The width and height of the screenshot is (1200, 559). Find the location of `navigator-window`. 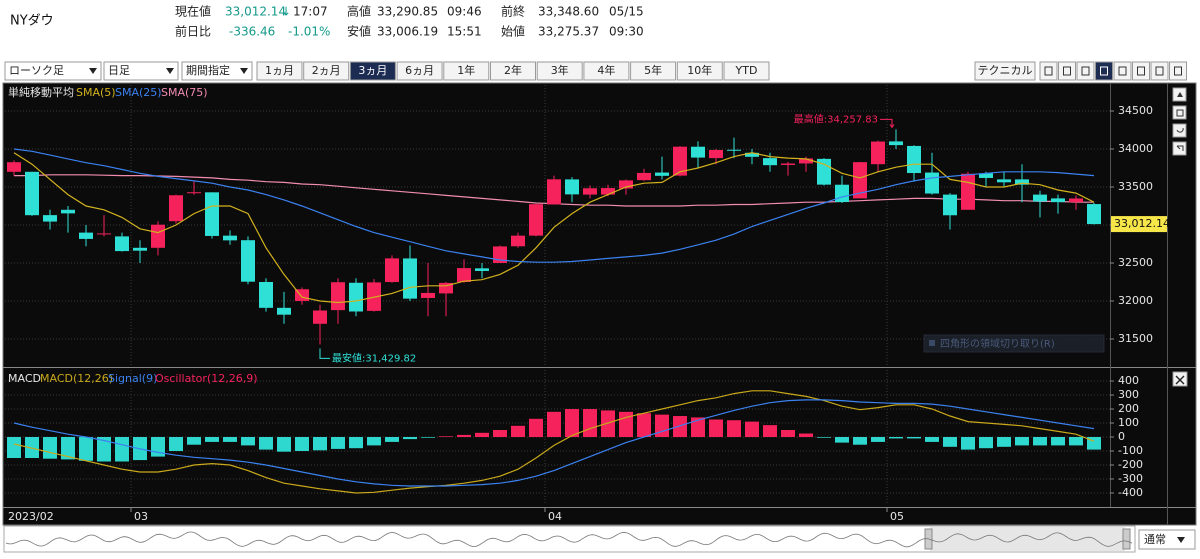

navigator-window is located at coordinates (1027, 539).